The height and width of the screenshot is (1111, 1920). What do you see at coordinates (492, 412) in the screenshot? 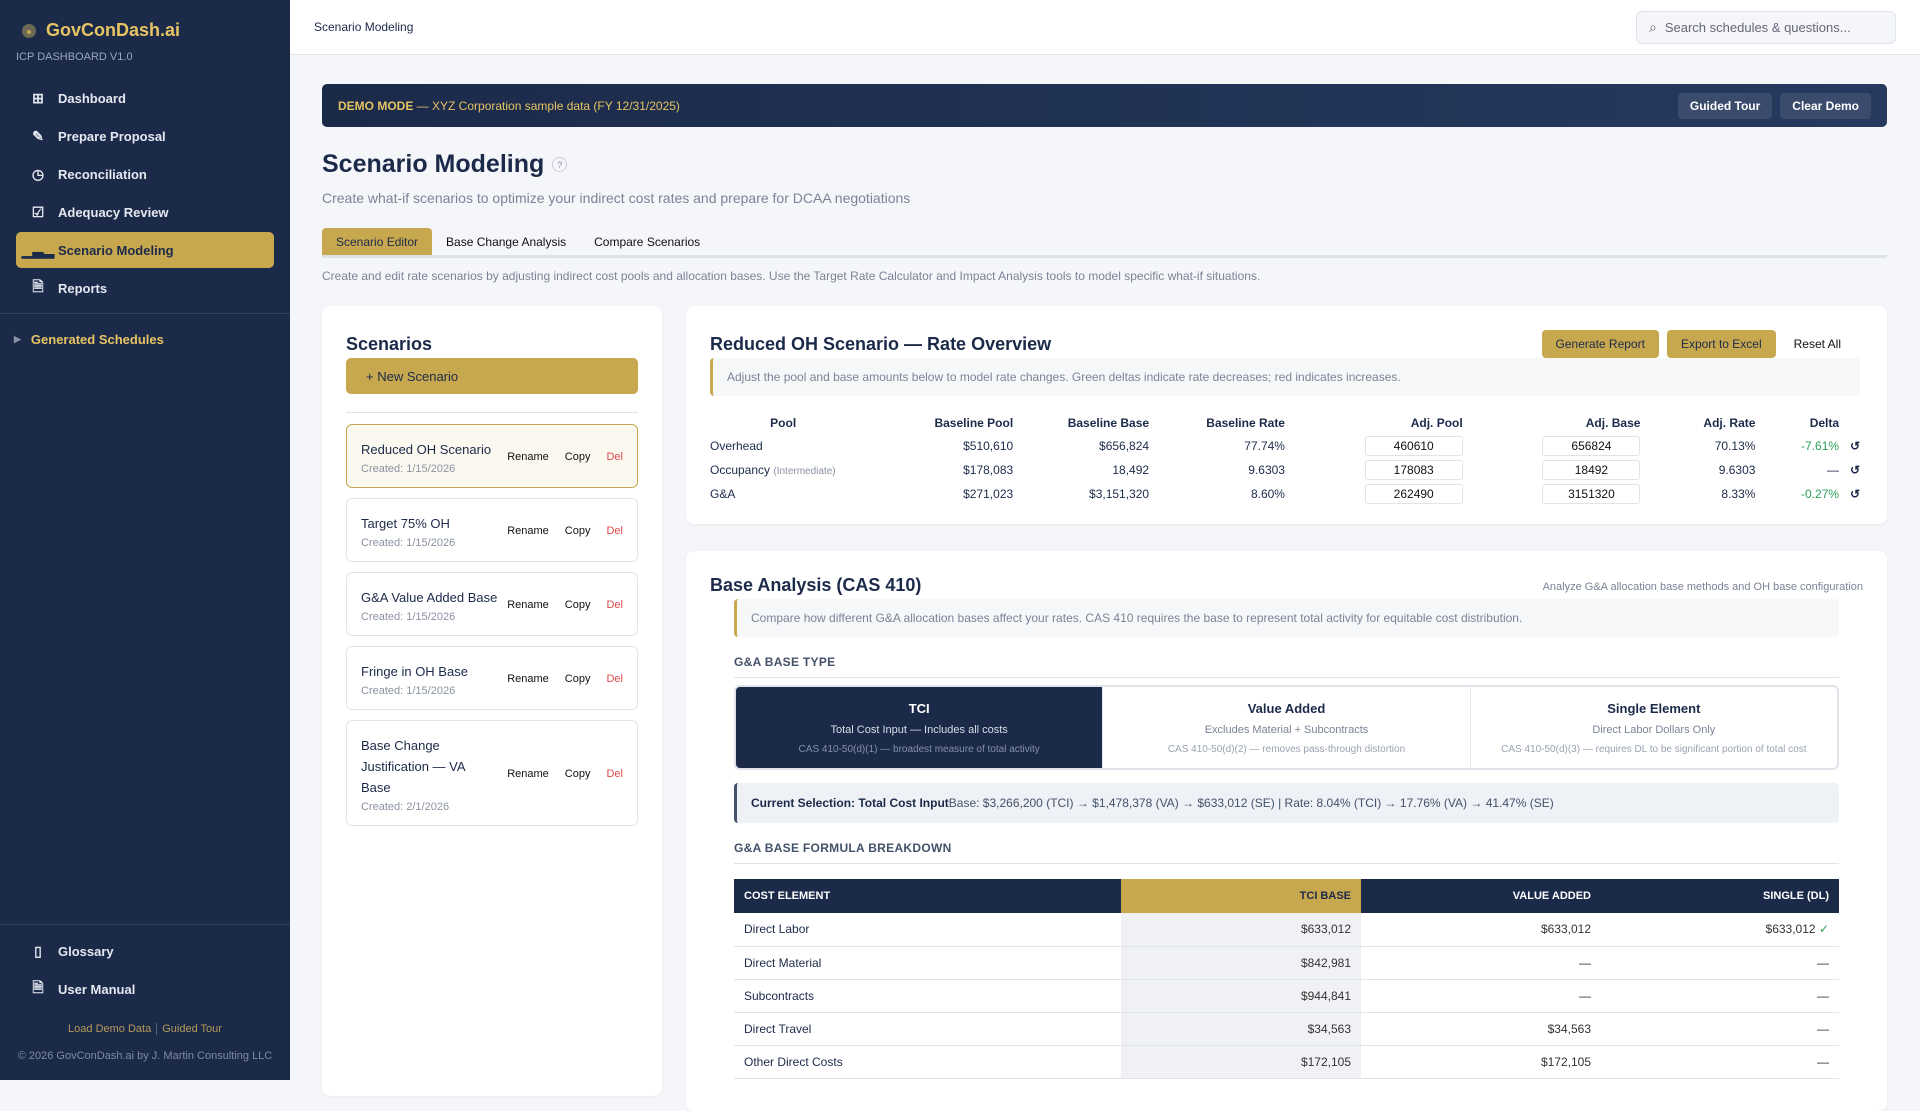
I see `divider` at bounding box center [492, 412].